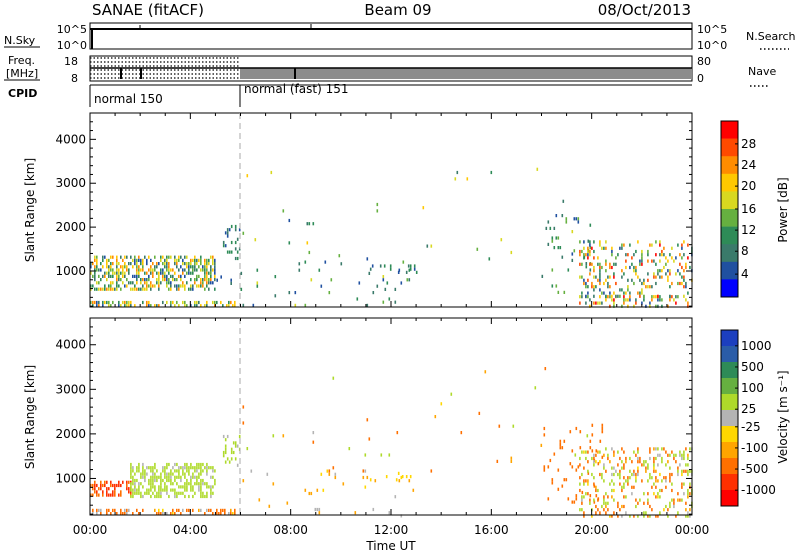  Describe the element at coordinates (90, 530) in the screenshot. I see `x-tick-label: 00:00` at that location.